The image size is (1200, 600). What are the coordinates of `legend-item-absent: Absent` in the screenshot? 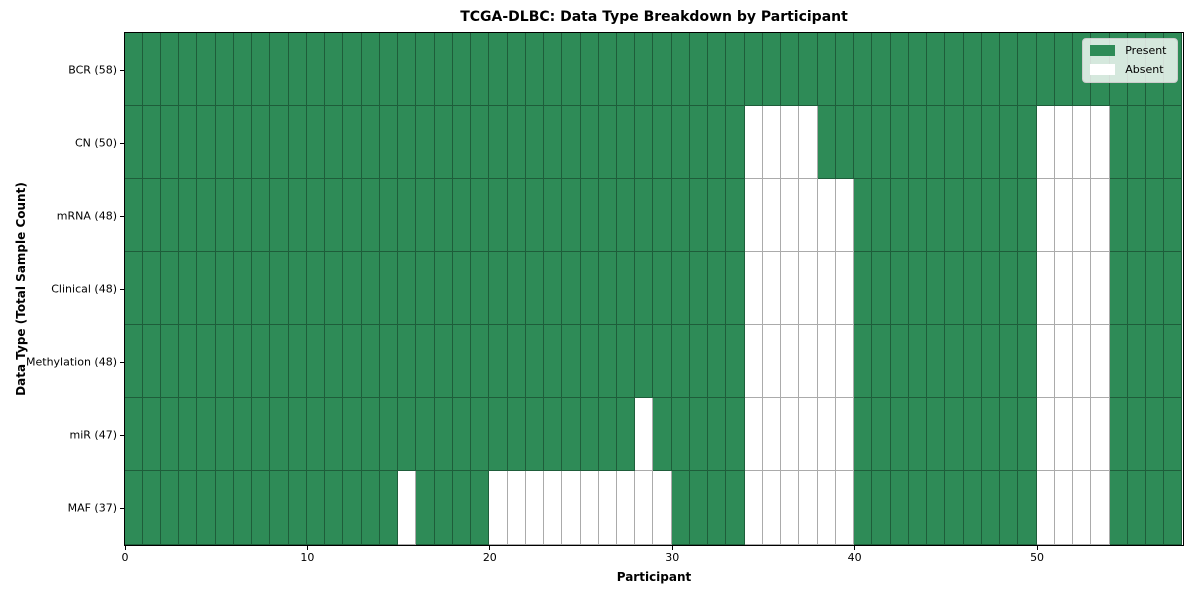 It's located at (1128, 69).